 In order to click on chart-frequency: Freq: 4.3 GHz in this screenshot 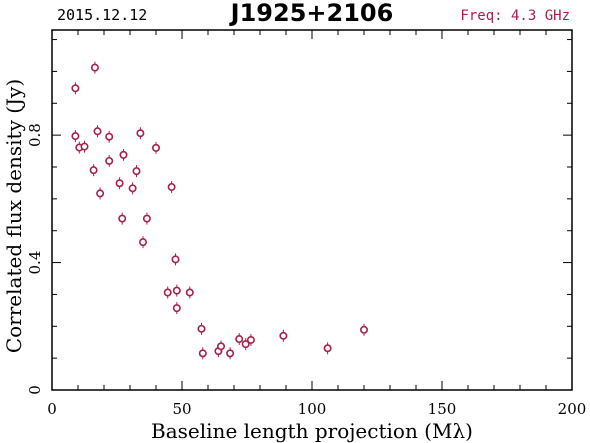, I will do `click(515, 16)`.